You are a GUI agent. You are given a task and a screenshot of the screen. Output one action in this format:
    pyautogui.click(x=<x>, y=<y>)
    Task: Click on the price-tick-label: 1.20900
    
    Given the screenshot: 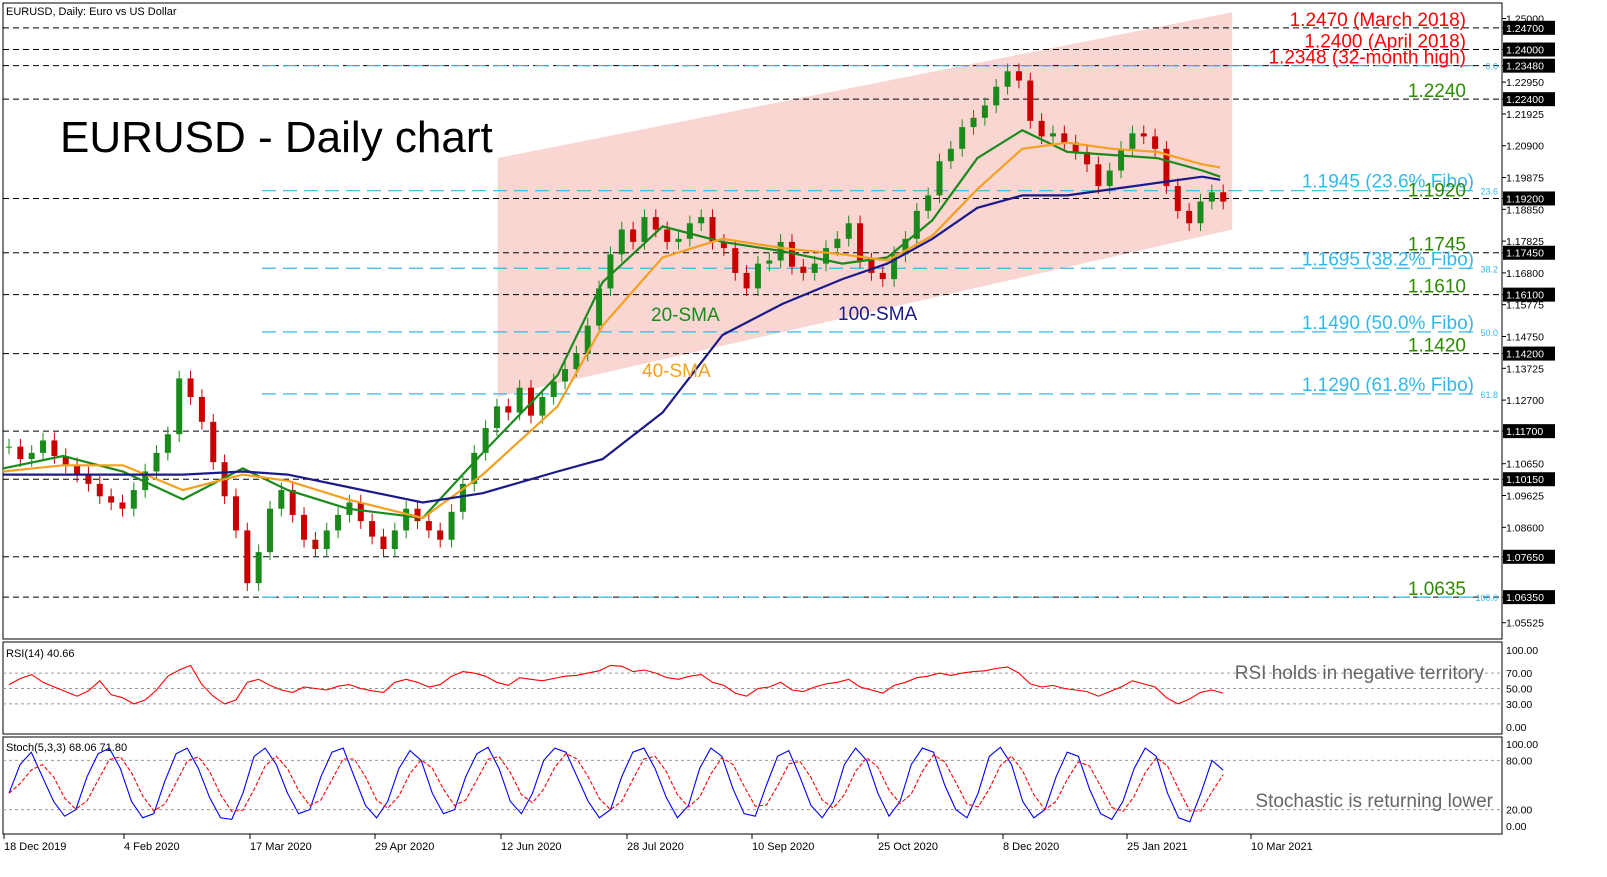 What is the action you would take?
    pyautogui.click(x=1525, y=147)
    